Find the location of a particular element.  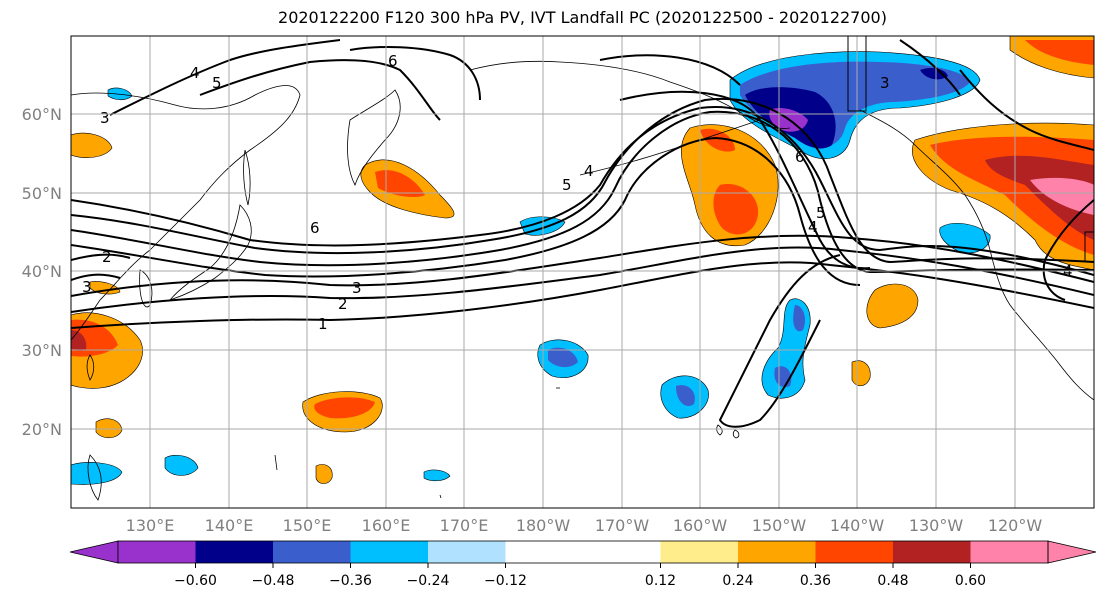

contour-label-2: 2 is located at coordinates (343, 304).